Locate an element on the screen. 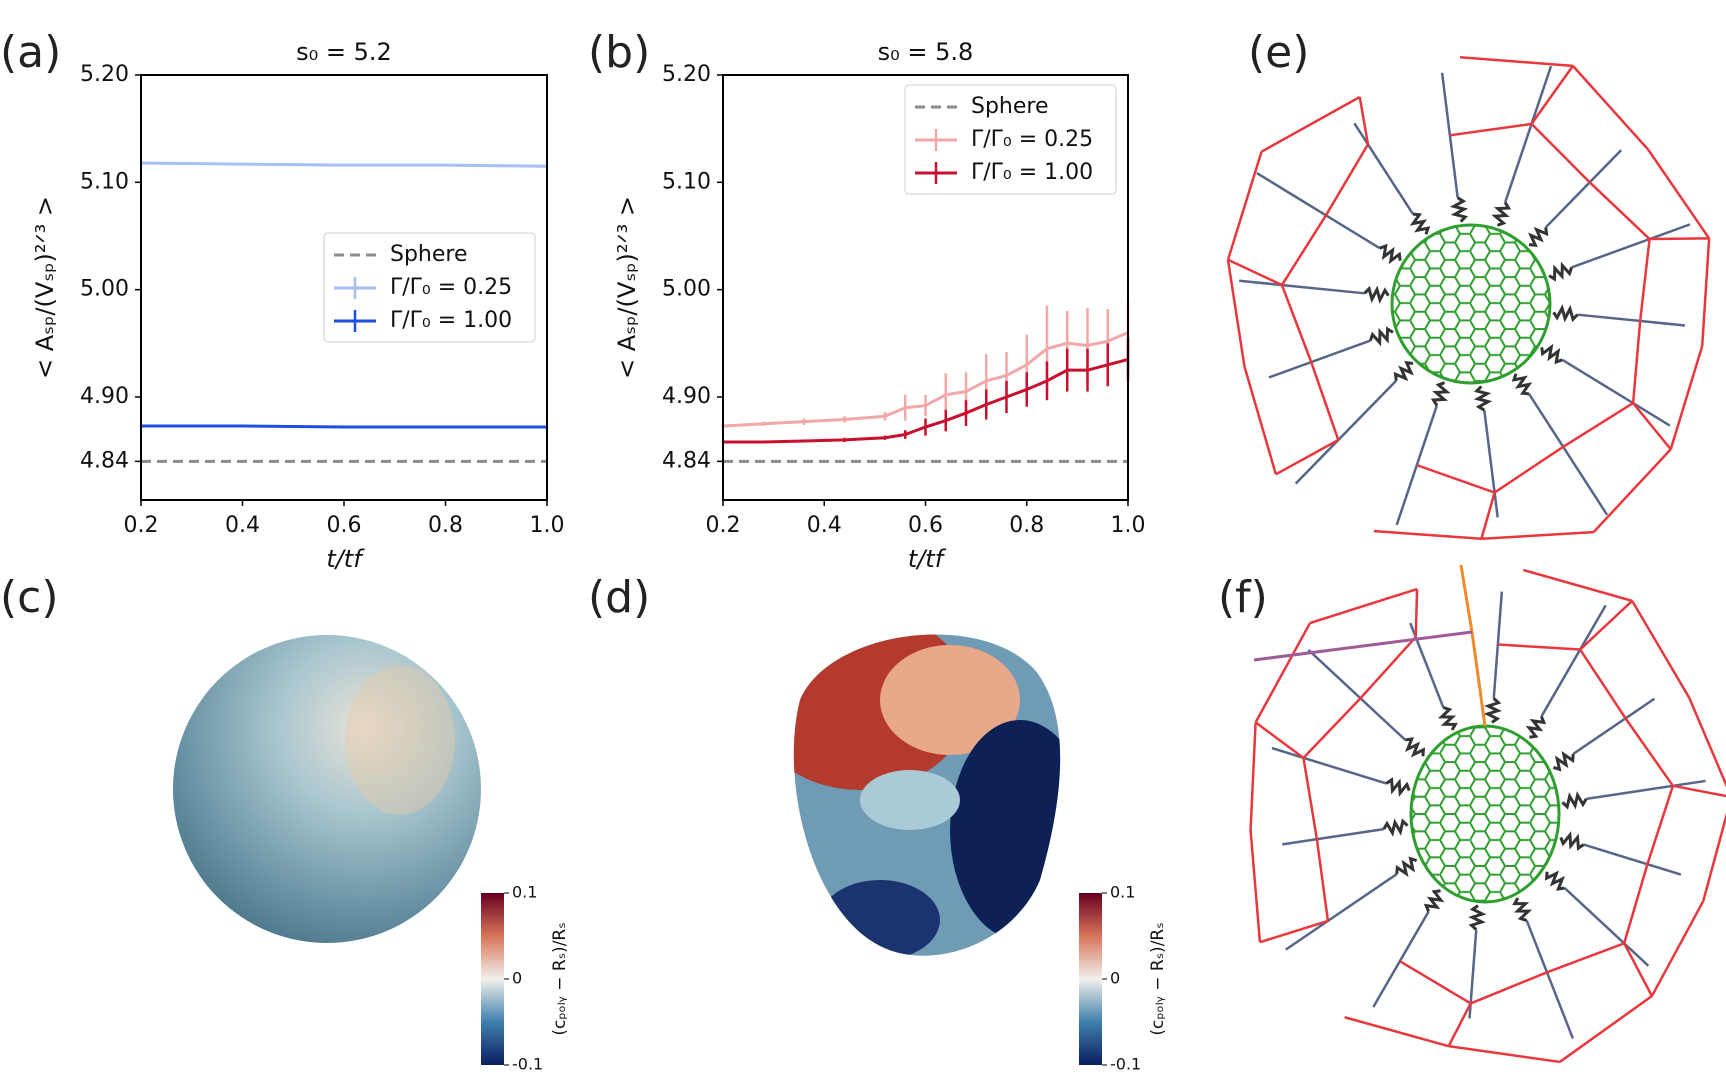 This screenshot has width=1726, height=1081. y-tick-label: 5.20 is located at coordinates (686, 74).